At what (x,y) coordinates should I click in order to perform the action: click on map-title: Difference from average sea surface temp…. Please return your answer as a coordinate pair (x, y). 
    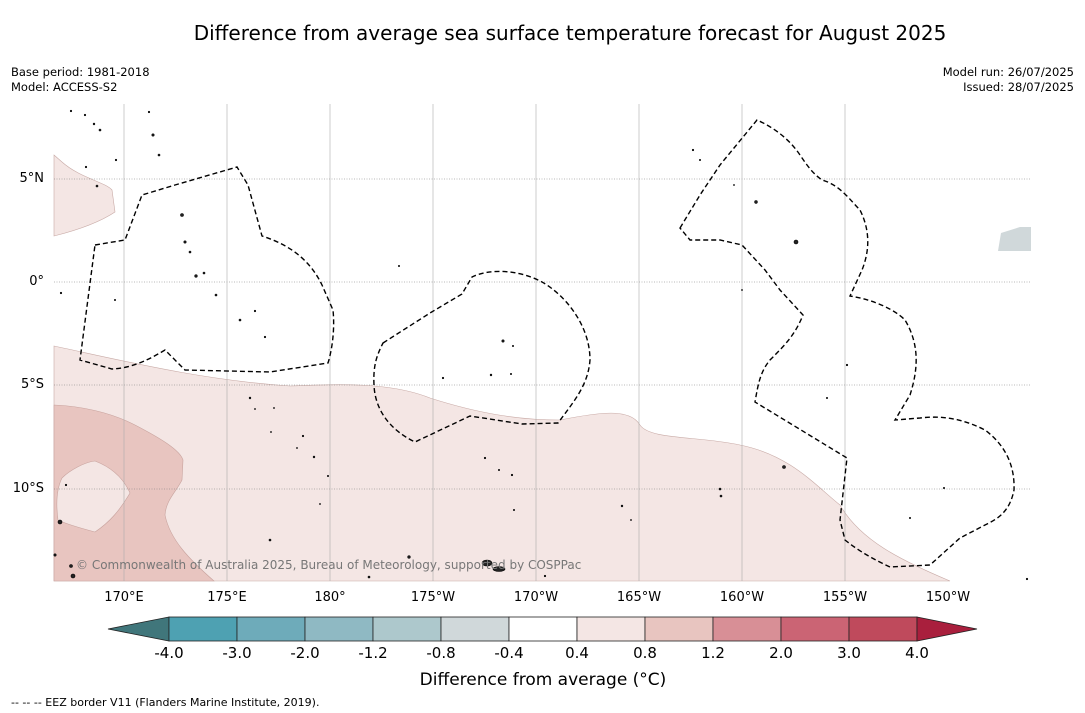
    Looking at the image, I should click on (570, 33).